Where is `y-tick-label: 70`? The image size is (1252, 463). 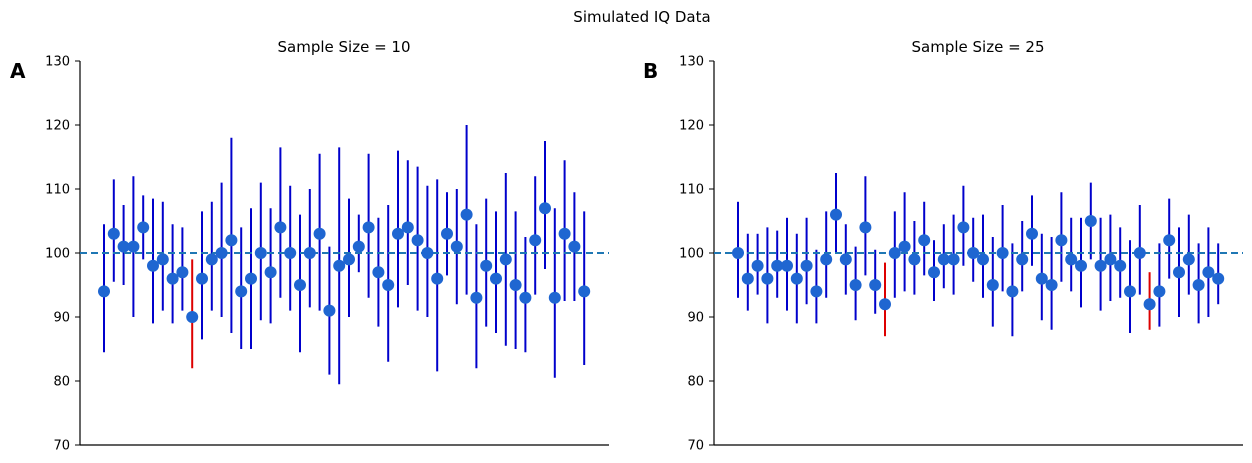 y-tick-label: 70 is located at coordinates (61, 446).